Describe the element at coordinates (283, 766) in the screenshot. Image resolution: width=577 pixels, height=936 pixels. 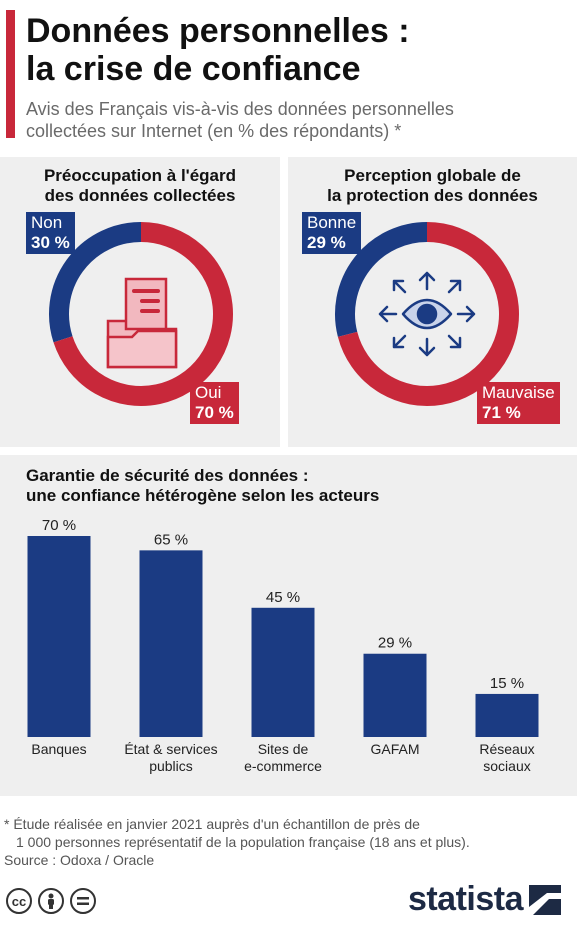
I see `bar-category-label-2-1: e-commerce` at that location.